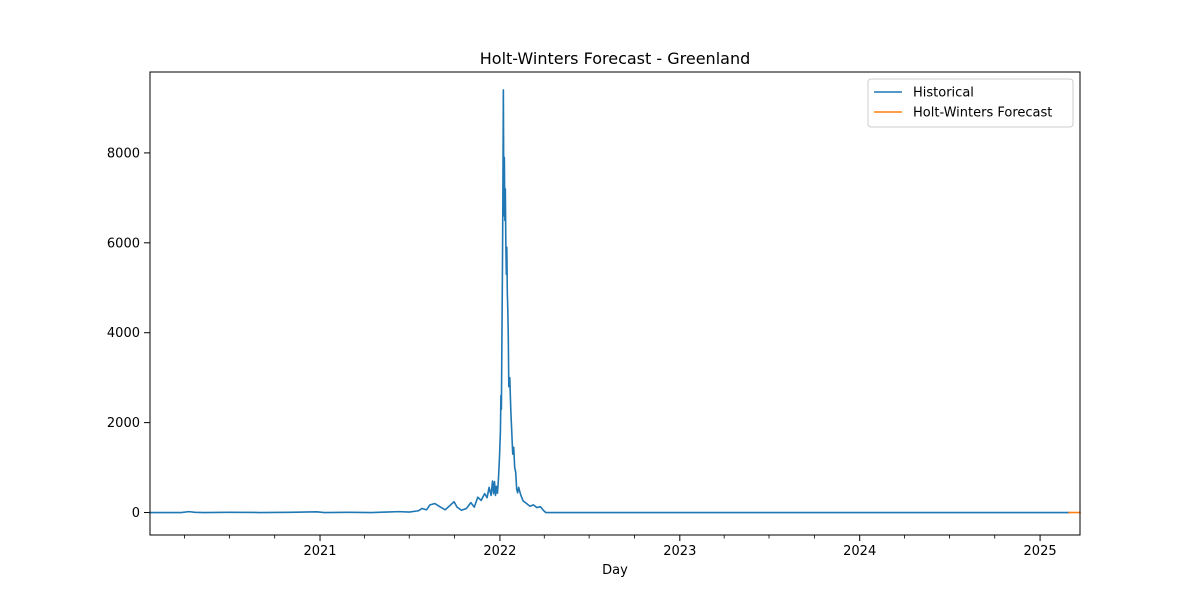 This screenshot has height=600, width=1200. Describe the element at coordinates (123, 243) in the screenshot. I see `y-tick-label: 6000` at that location.